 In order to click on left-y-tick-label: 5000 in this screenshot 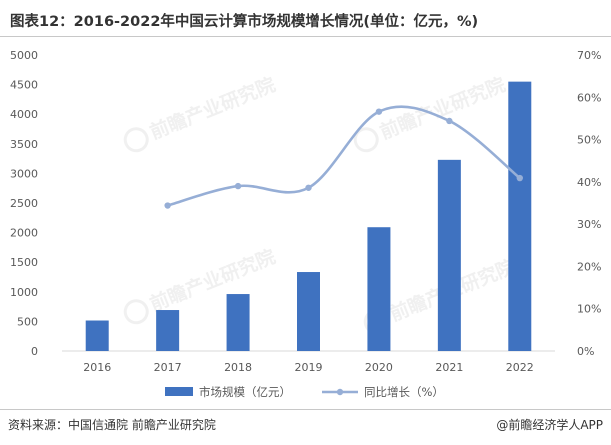, I will do `click(24, 55)`.